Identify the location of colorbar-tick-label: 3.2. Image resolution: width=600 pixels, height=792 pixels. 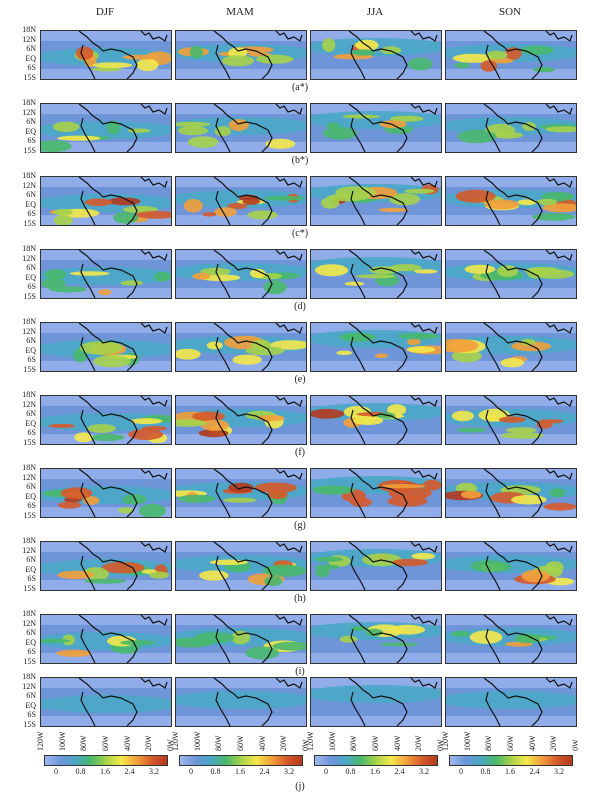
(424, 771).